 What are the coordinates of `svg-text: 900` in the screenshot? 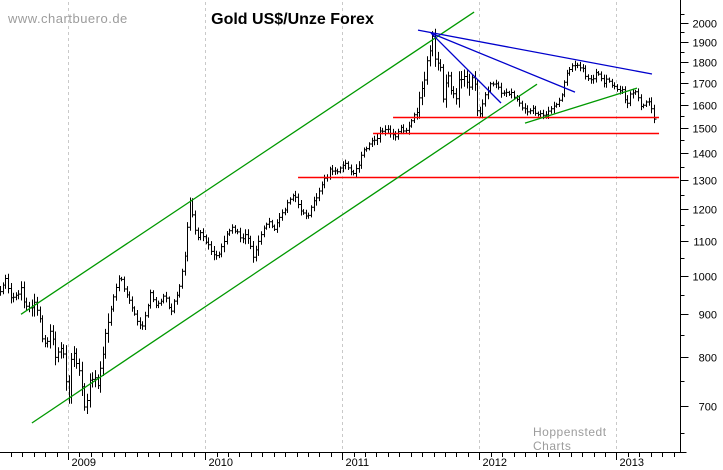 It's located at (708, 316).